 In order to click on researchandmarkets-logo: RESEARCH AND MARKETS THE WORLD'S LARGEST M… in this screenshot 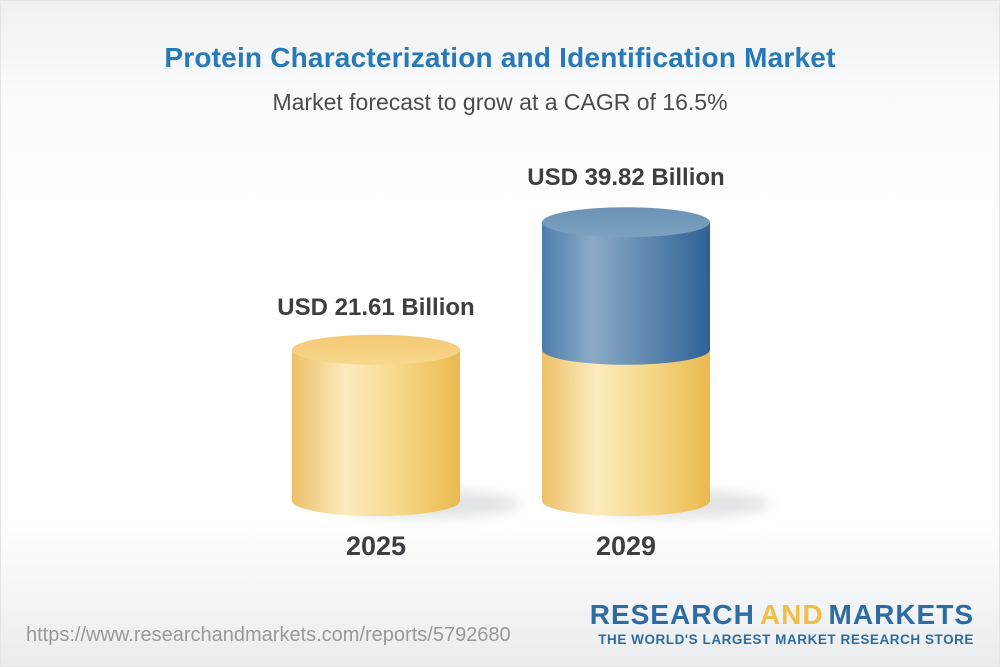, I will do `click(782, 624)`.